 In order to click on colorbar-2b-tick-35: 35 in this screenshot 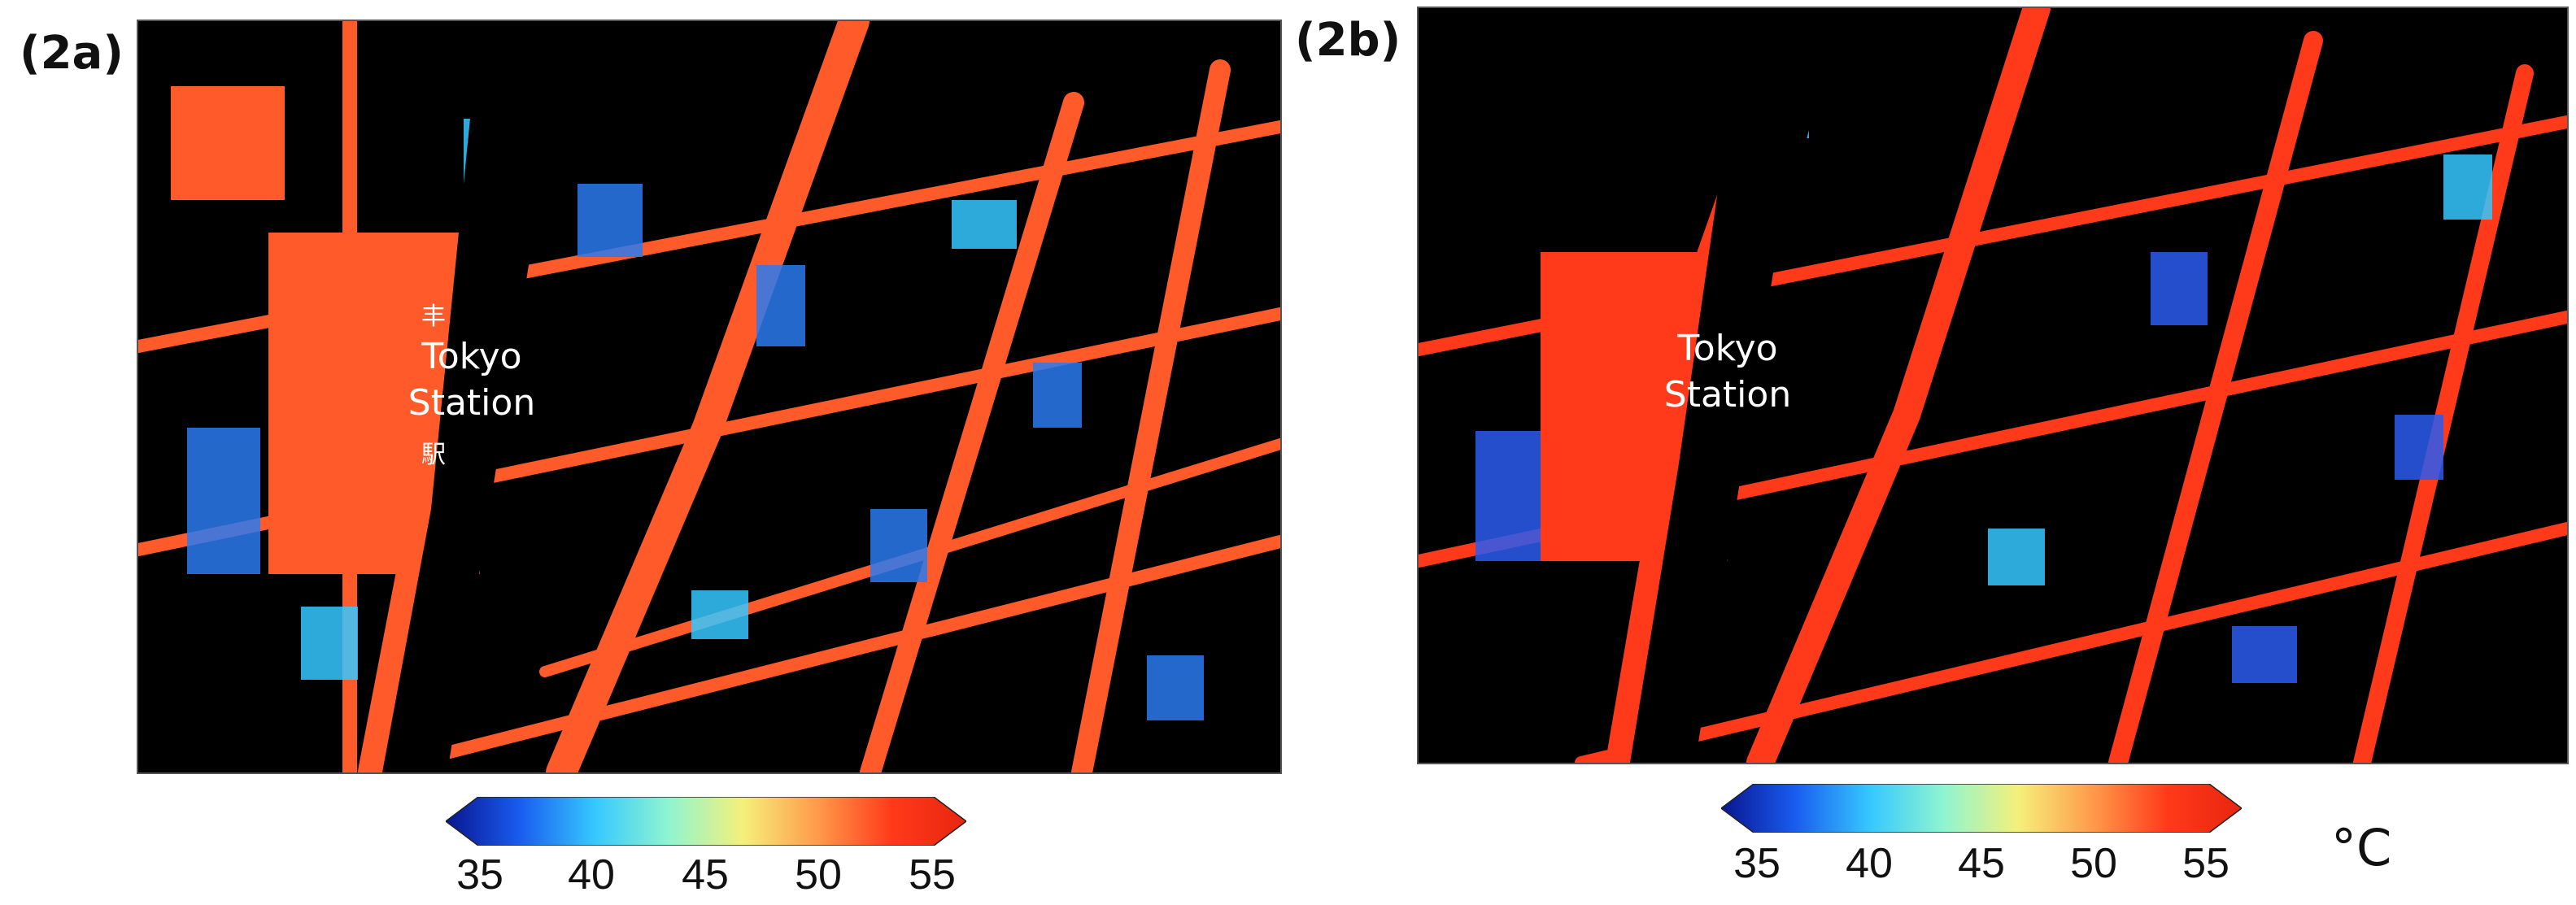, I will do `click(1757, 863)`.